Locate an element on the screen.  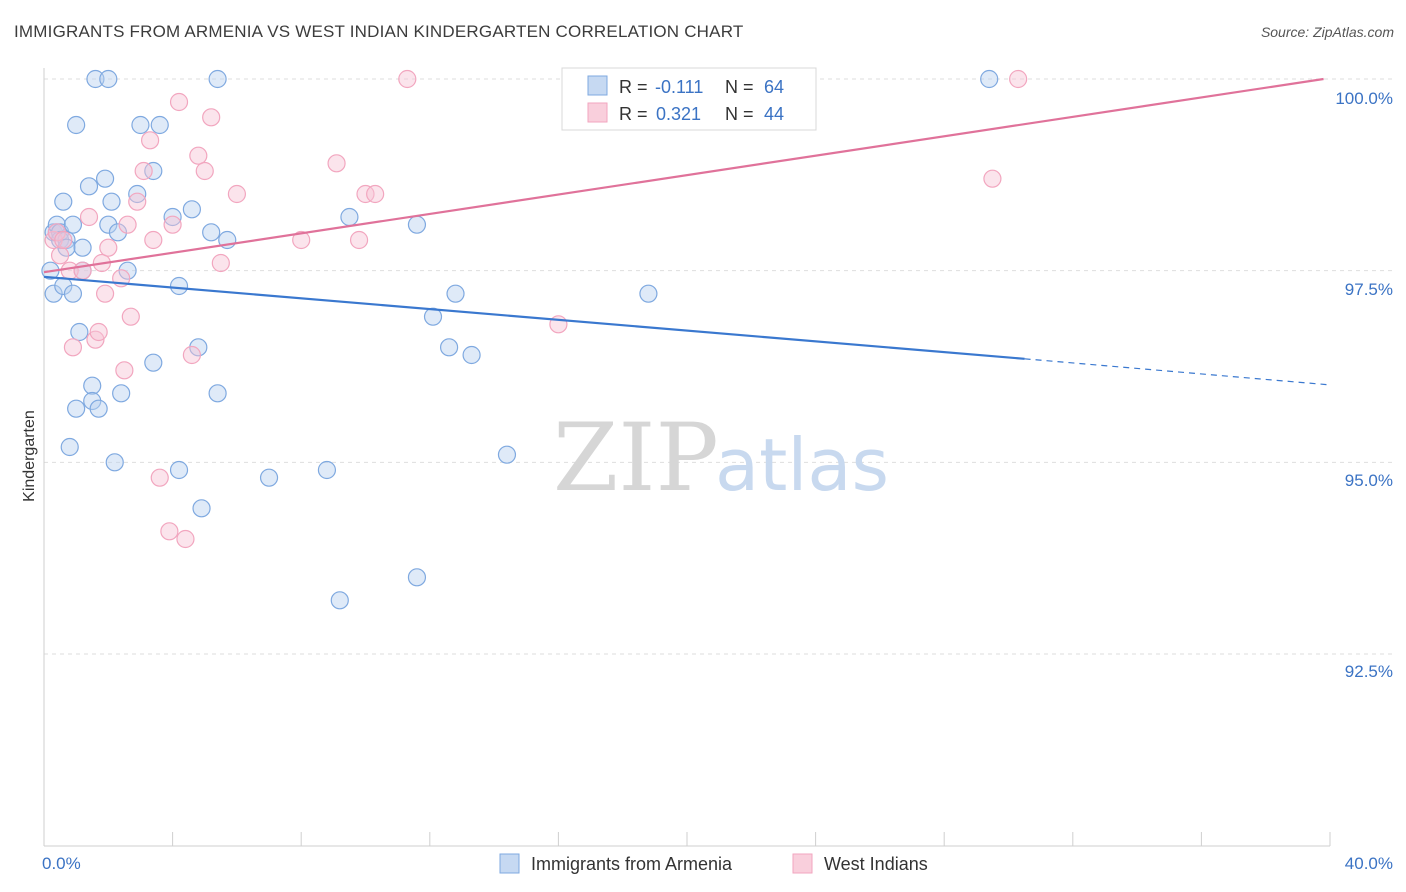
y-tick-label: 97.5% is located at coordinates (1369, 289).